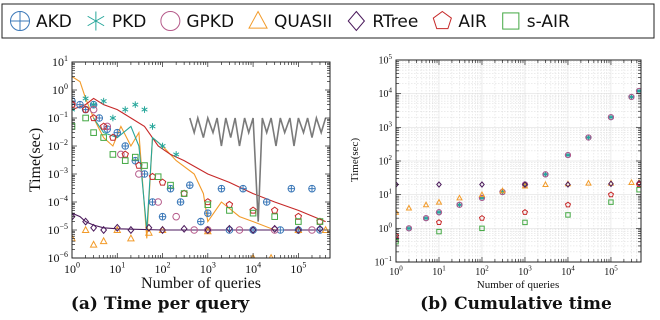 This screenshot has height=320, width=660. Describe the element at coordinates (328, 21) in the screenshot. I see `legend-box` at that location.